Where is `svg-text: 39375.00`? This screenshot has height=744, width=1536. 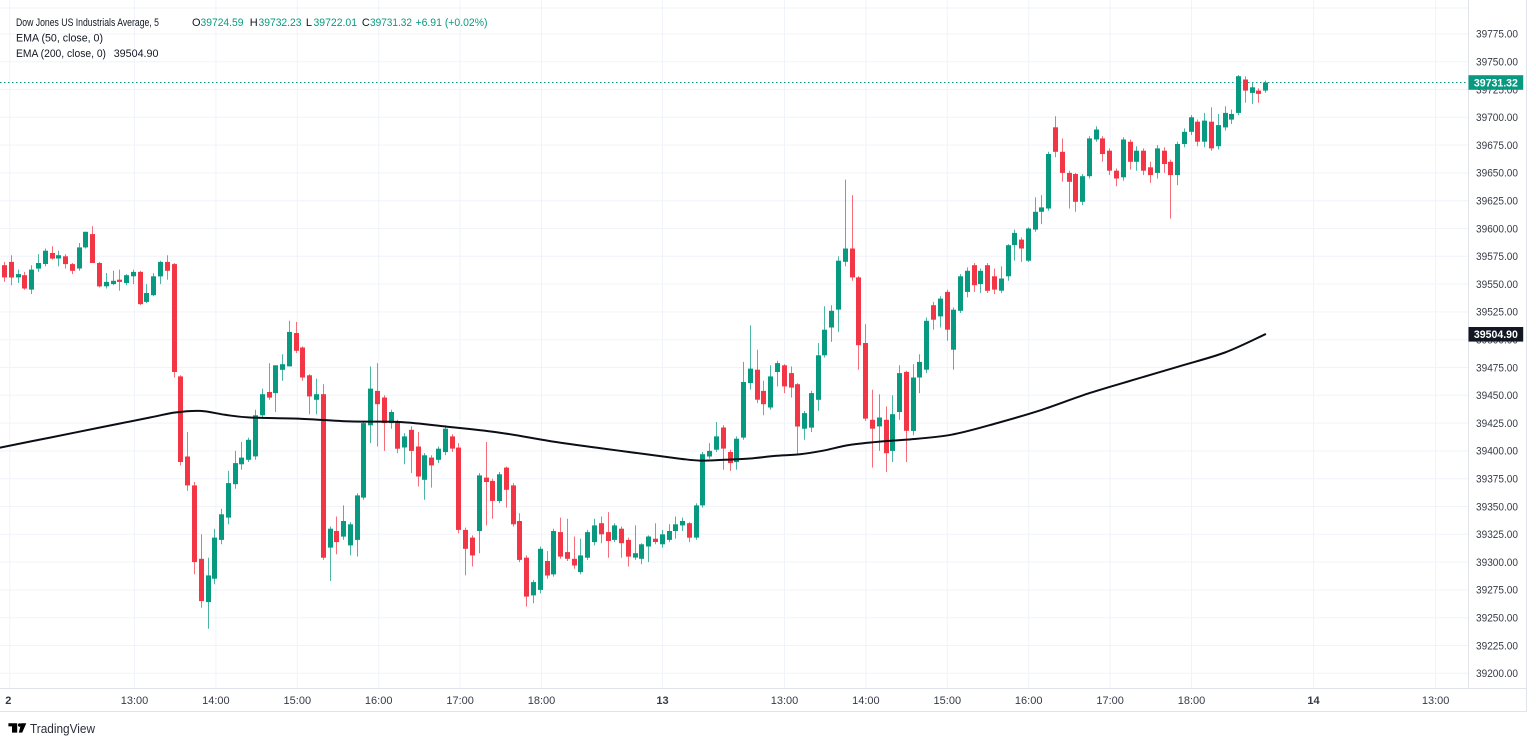 svg-text: 39375.00 is located at coordinates (1497, 480).